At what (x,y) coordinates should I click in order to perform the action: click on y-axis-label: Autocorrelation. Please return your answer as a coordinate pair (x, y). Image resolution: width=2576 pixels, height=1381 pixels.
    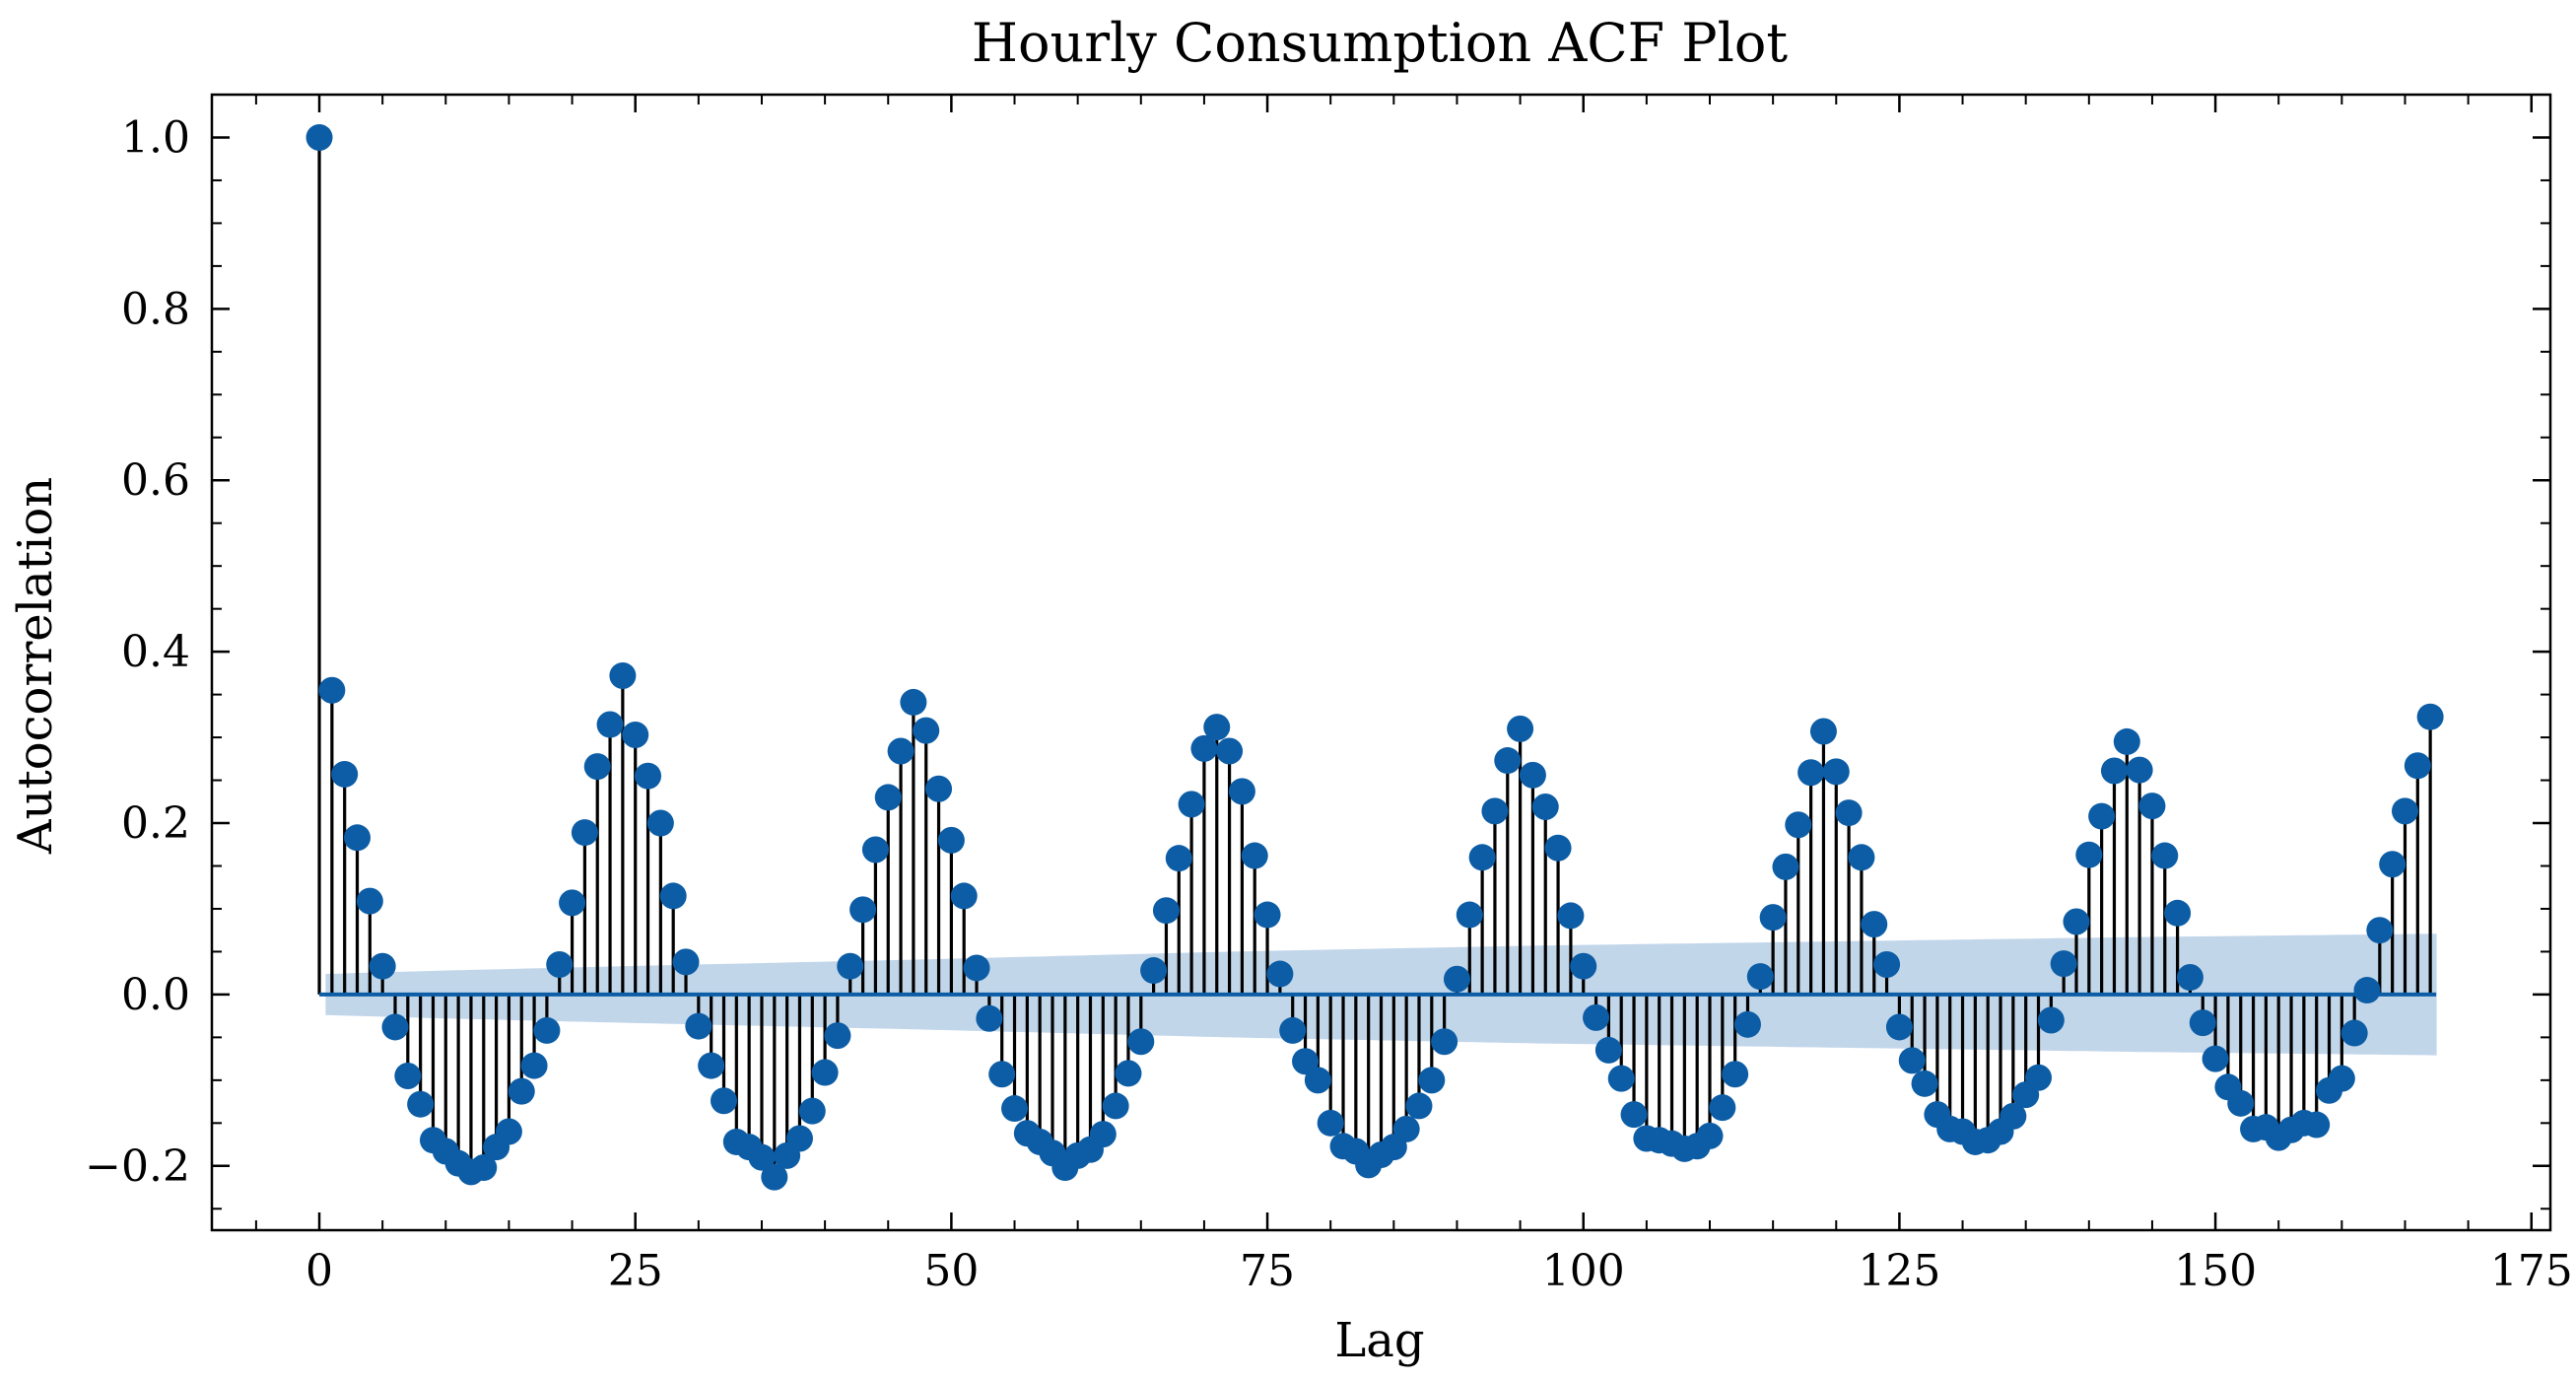
    Looking at the image, I should click on (35, 666).